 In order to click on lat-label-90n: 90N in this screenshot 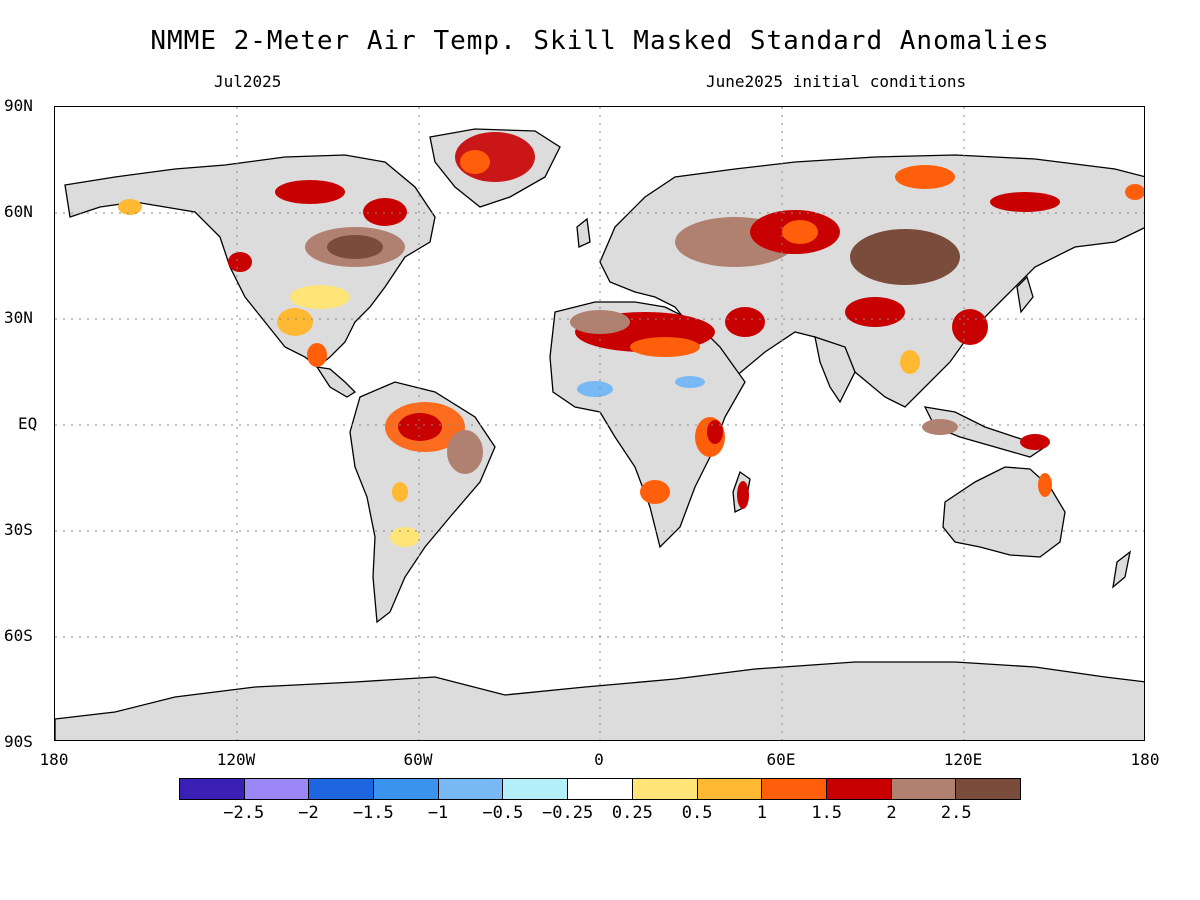, I will do `click(18, 105)`.